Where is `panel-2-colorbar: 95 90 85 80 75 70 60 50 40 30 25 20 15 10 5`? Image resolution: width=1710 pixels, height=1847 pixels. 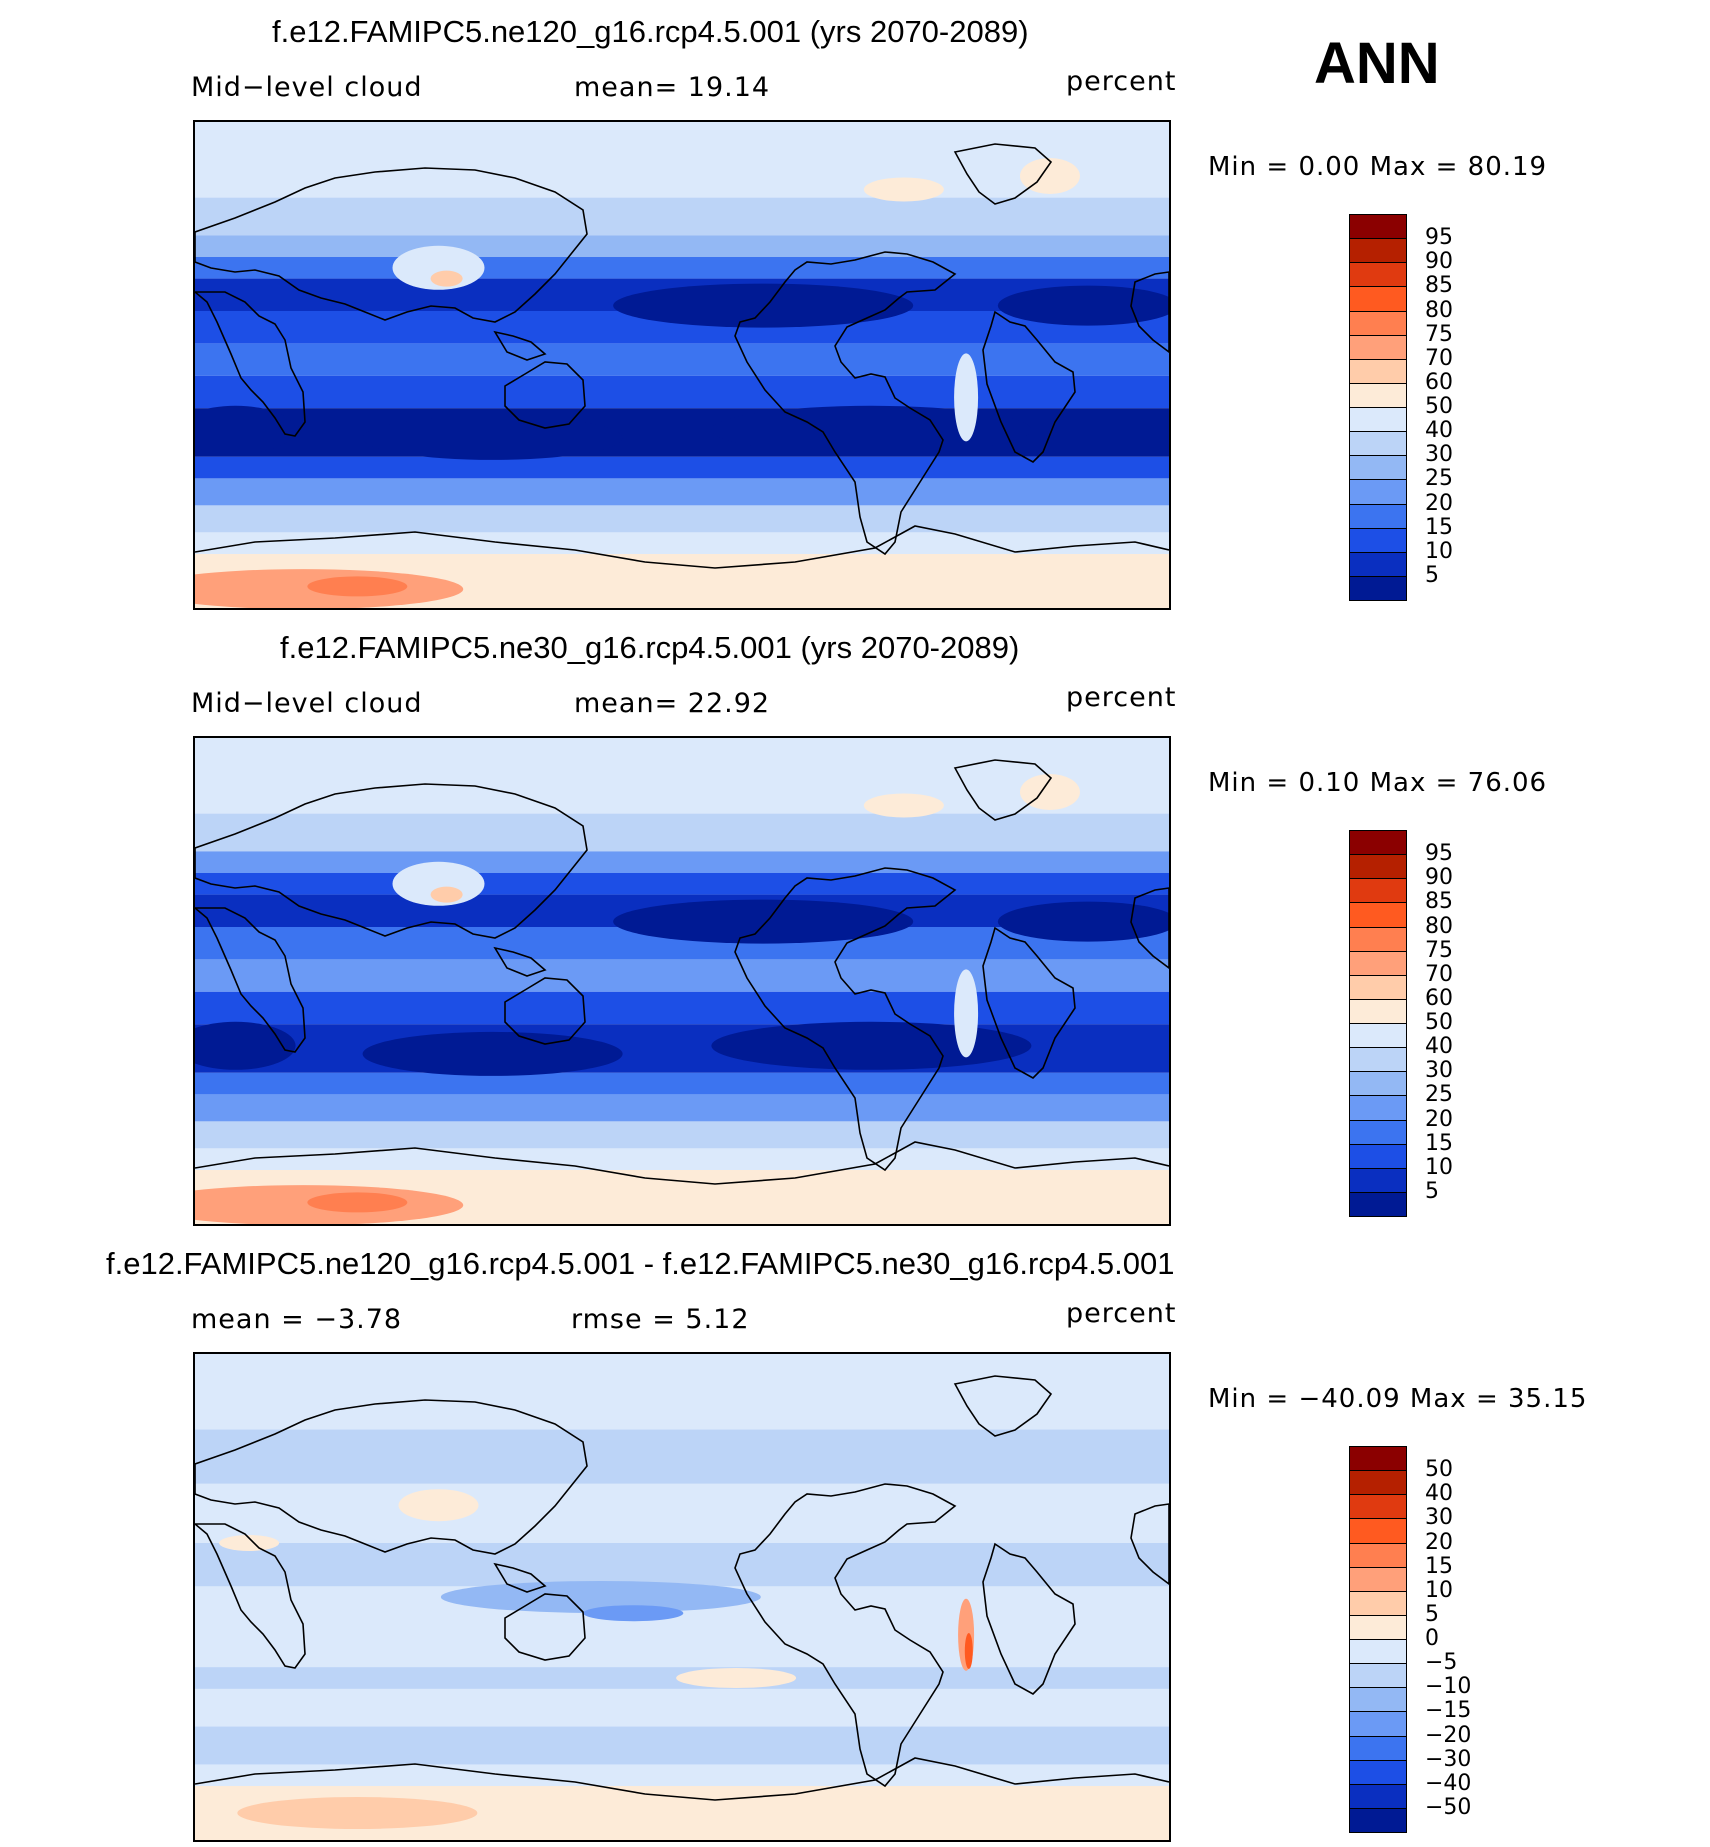 panel-2-colorbar: 95 90 85 80 75 70 60 50 40 30 25 20 15 10 5 is located at coordinates (1401, 1023).